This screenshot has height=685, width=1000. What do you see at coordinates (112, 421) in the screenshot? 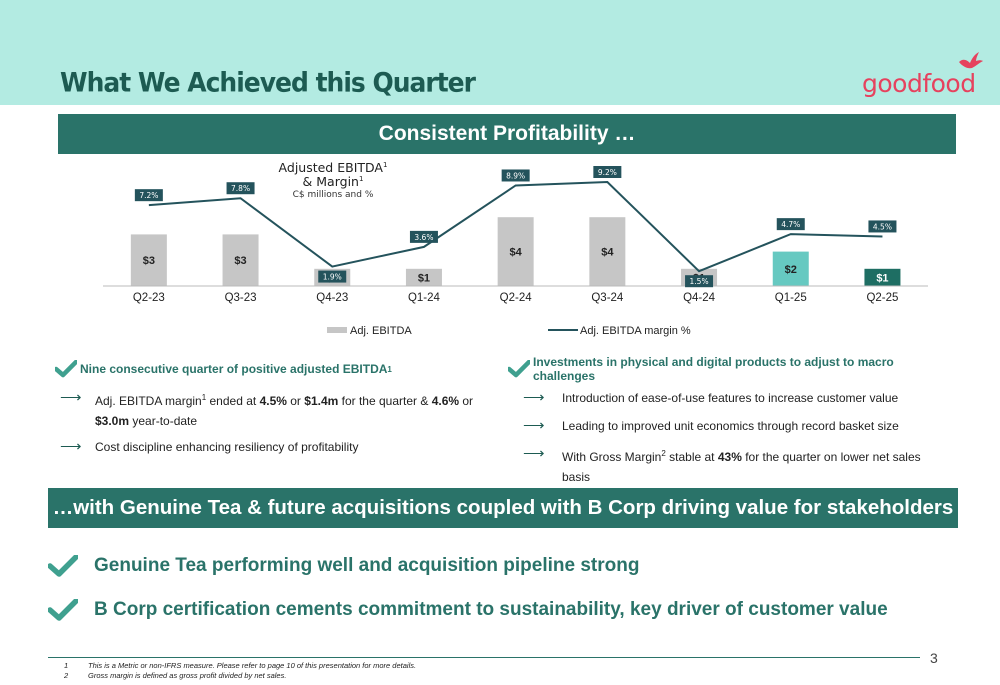
I see `b1-value-4: $3.0m` at bounding box center [112, 421].